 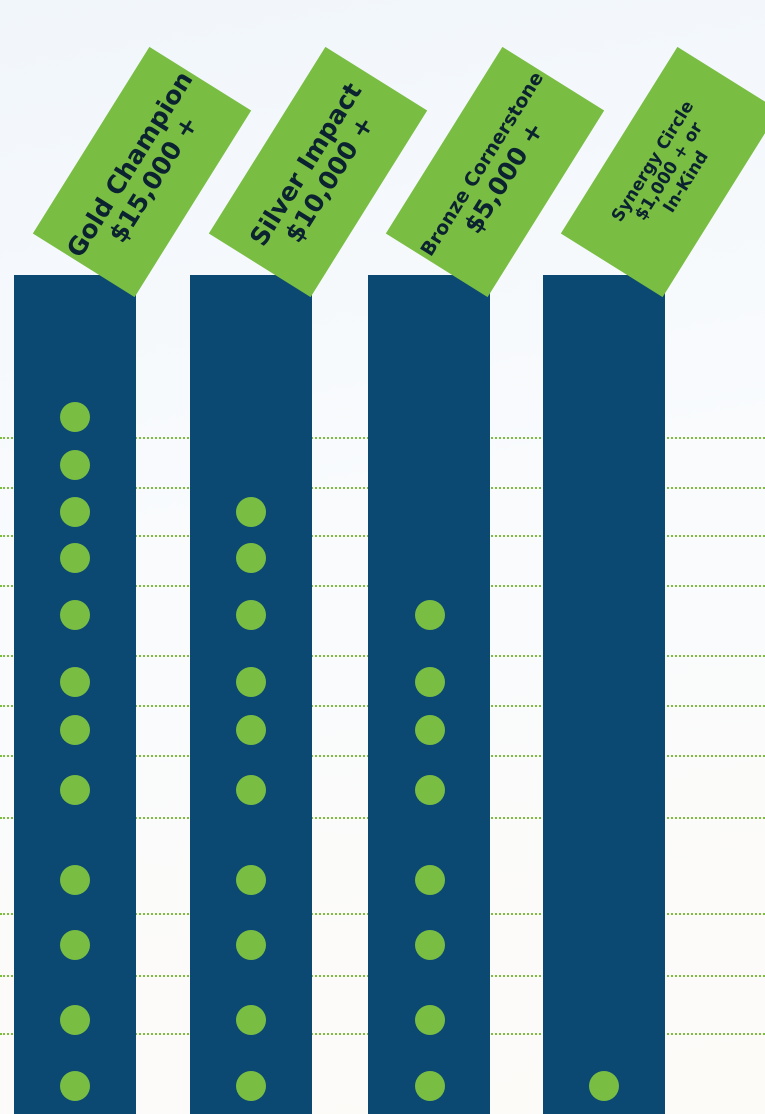 I want to click on tier-banner-synergy: Synergy Circle $1,000 + or In-Kind, so click(x=662, y=172).